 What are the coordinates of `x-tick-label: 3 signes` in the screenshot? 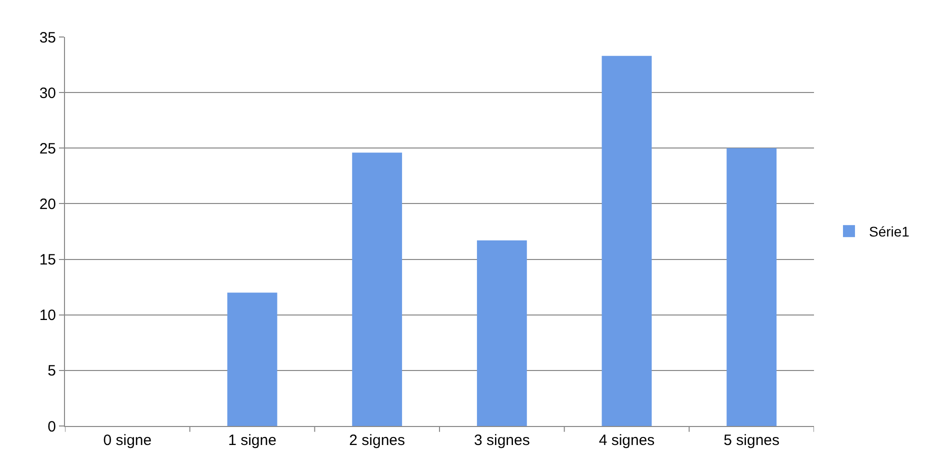 It's located at (502, 440).